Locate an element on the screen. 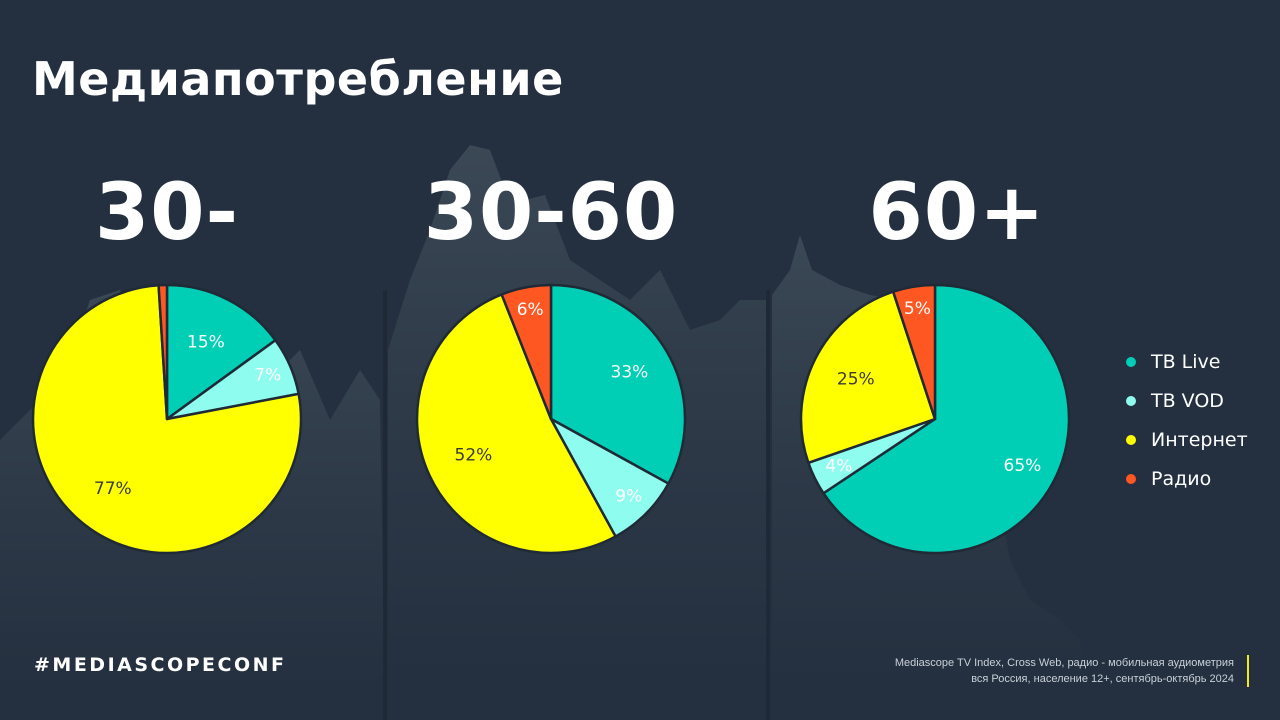  source-accent-bar is located at coordinates (1248, 671).